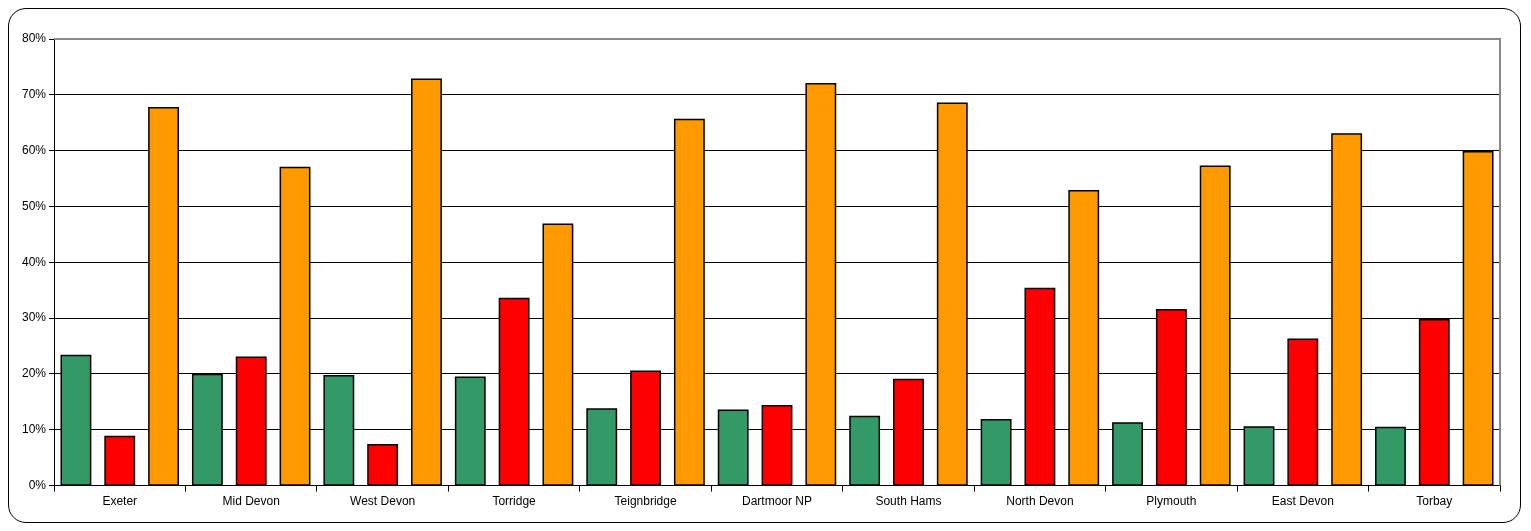 This screenshot has height=531, width=1531. What do you see at coordinates (34, 38) in the screenshot?
I see `y-tick-label: 80%` at bounding box center [34, 38].